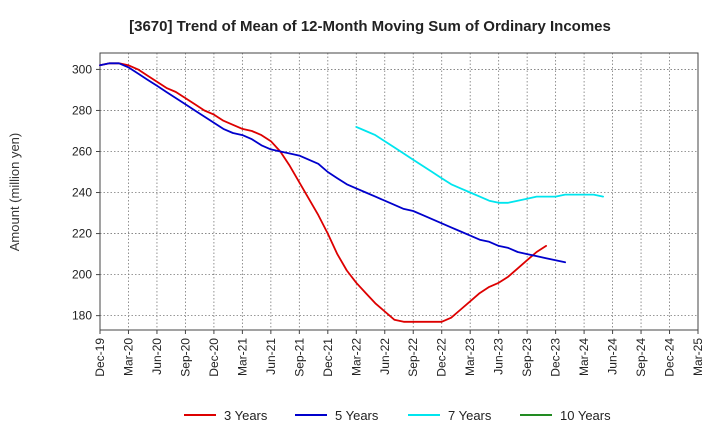 Image resolution: width=720 pixels, height=440 pixels. What do you see at coordinates (585, 415) in the screenshot?
I see `legend-label: 10 Years` at bounding box center [585, 415].